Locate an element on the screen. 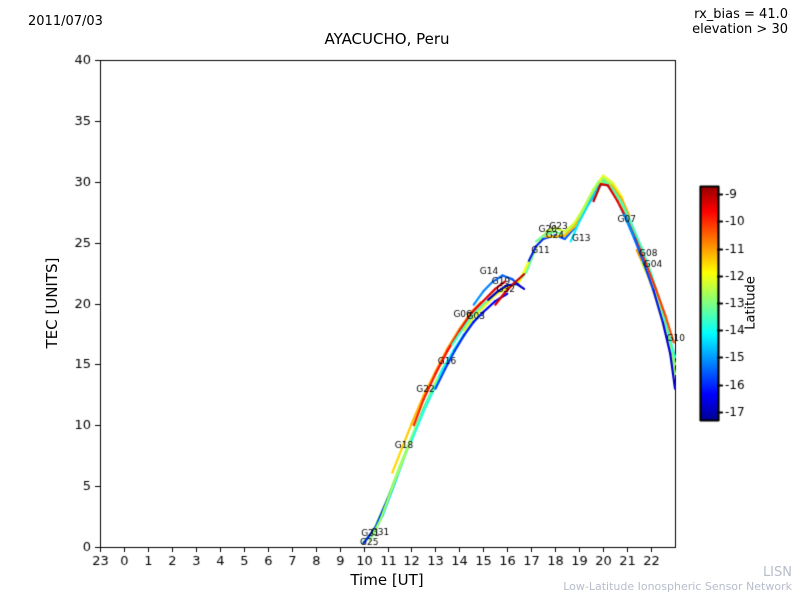 The image size is (800, 600). lisn-watermark-acronym: LISN is located at coordinates (777, 572).